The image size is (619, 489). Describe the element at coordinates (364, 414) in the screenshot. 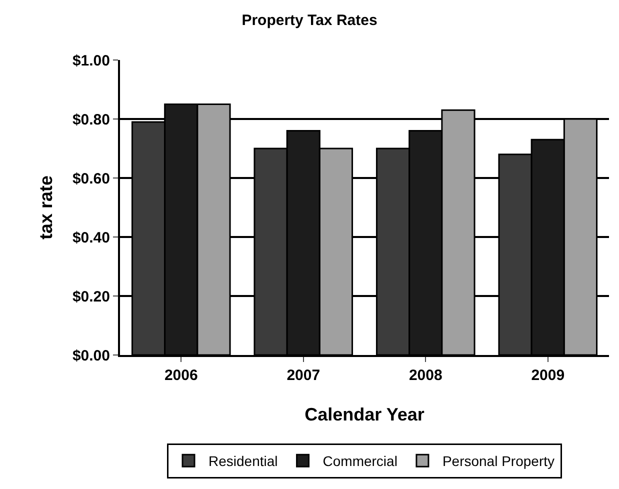

I see `x-axis-title: Calendar Year` at that location.